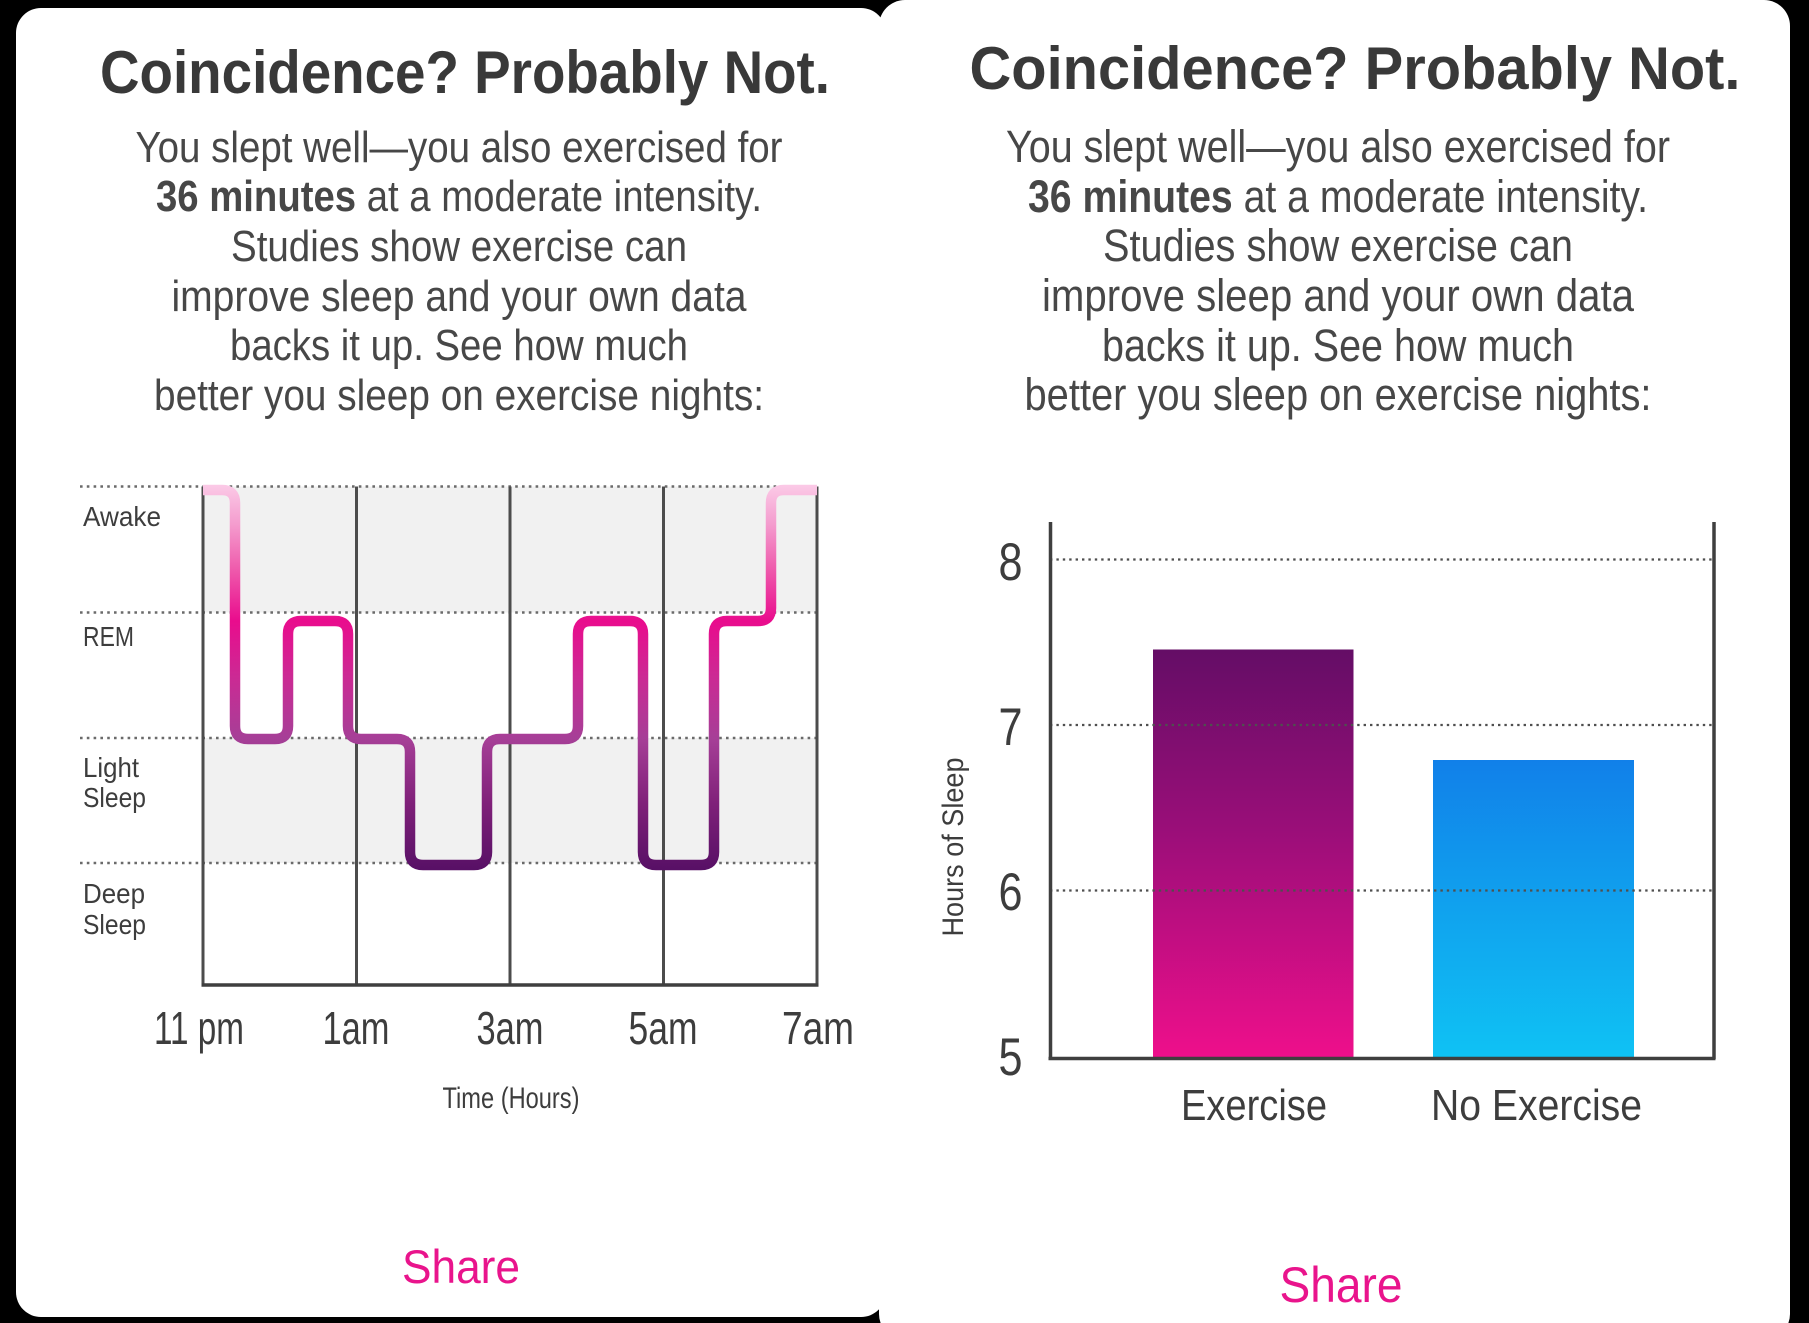 The width and height of the screenshot is (1809, 1323). What do you see at coordinates (1011, 562) in the screenshot?
I see `svg-text: 8` at bounding box center [1011, 562].